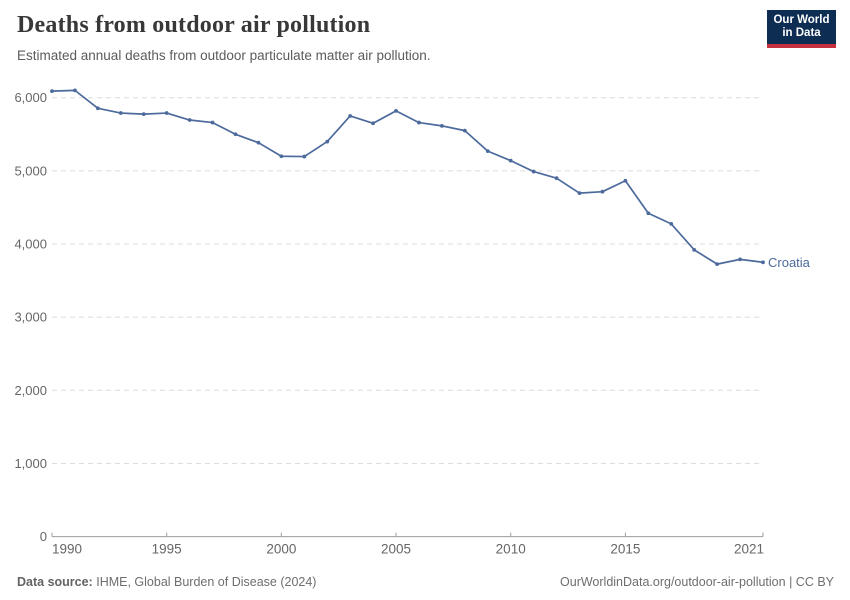  What do you see at coordinates (30, 97) in the screenshot?
I see `y-tick-label: 6,000` at bounding box center [30, 97].